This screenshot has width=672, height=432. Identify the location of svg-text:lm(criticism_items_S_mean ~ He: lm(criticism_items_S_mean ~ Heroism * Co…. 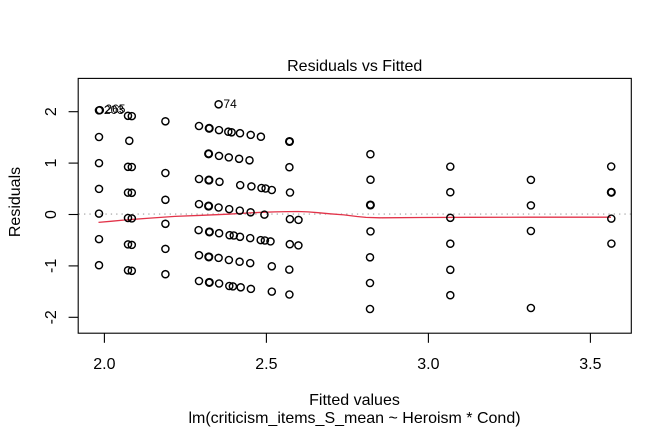
(354, 418).